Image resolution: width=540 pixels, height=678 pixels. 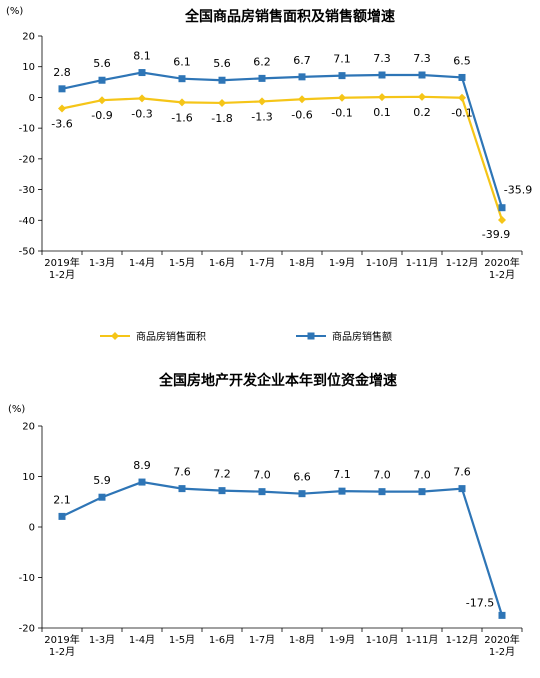 What do you see at coordinates (342, 59) in the screenshot?
I see `data-label: 7.1` at bounding box center [342, 59].